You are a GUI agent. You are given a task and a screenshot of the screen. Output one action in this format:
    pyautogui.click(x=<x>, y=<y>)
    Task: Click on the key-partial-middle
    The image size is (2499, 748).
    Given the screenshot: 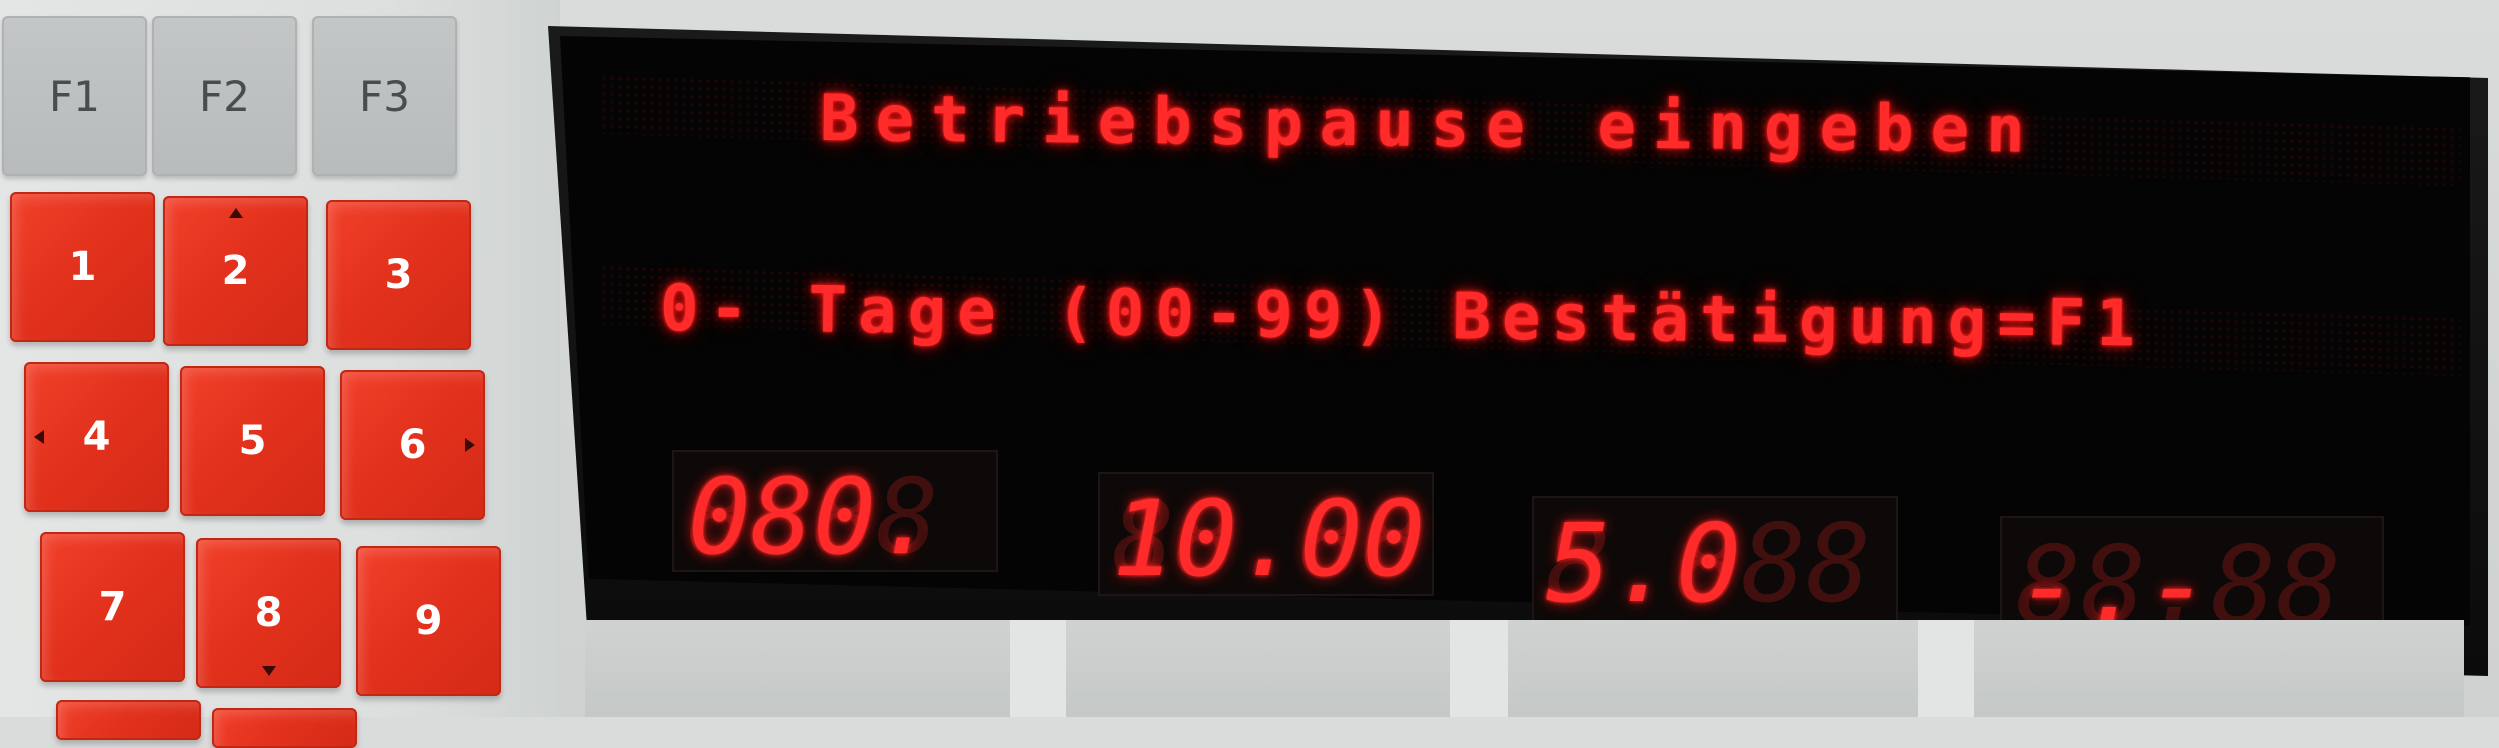 What is the action you would take?
    pyautogui.click(x=284, y=728)
    